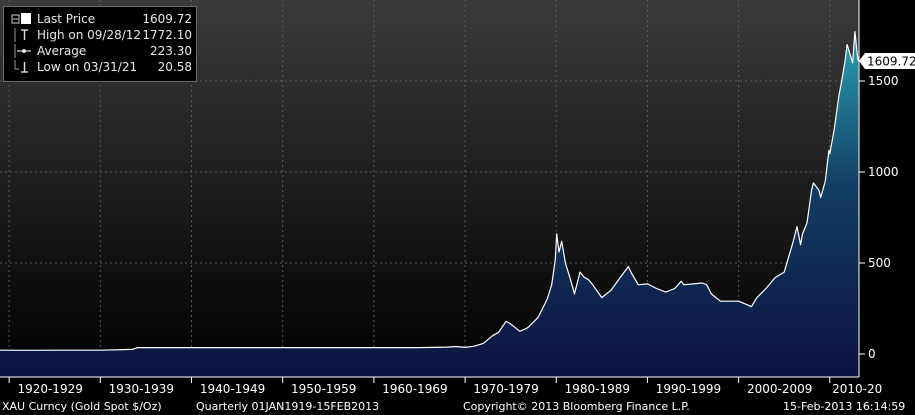  What do you see at coordinates (171, 51) in the screenshot?
I see `legend-value: 223.30` at bounding box center [171, 51].